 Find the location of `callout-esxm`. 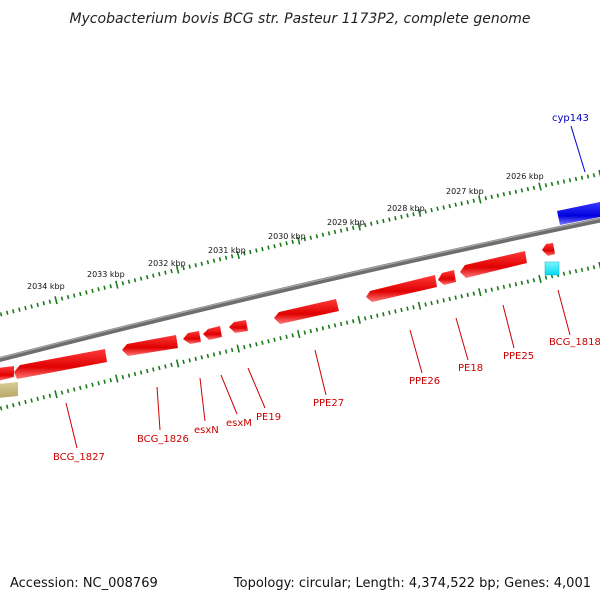

callout-esxm is located at coordinates (229, 394).